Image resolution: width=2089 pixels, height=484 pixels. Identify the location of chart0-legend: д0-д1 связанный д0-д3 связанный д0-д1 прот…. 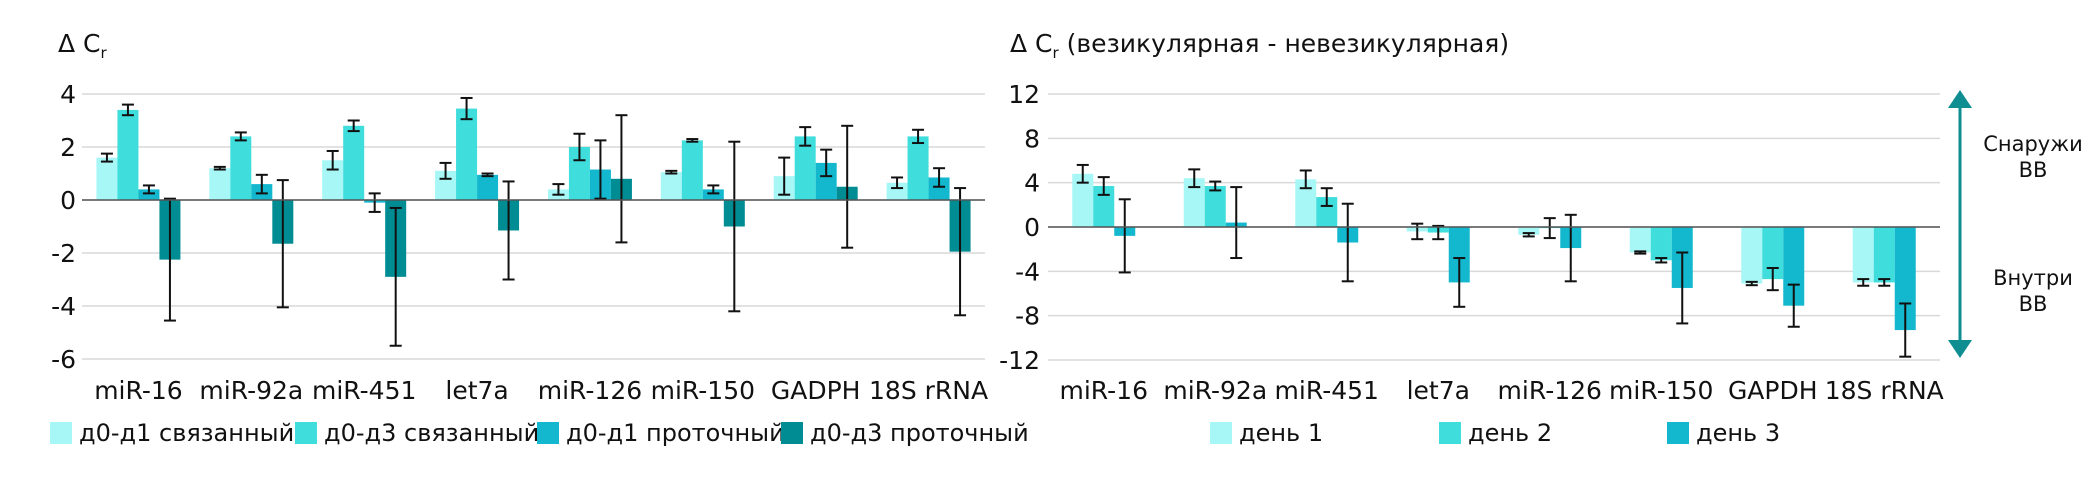
(539, 433).